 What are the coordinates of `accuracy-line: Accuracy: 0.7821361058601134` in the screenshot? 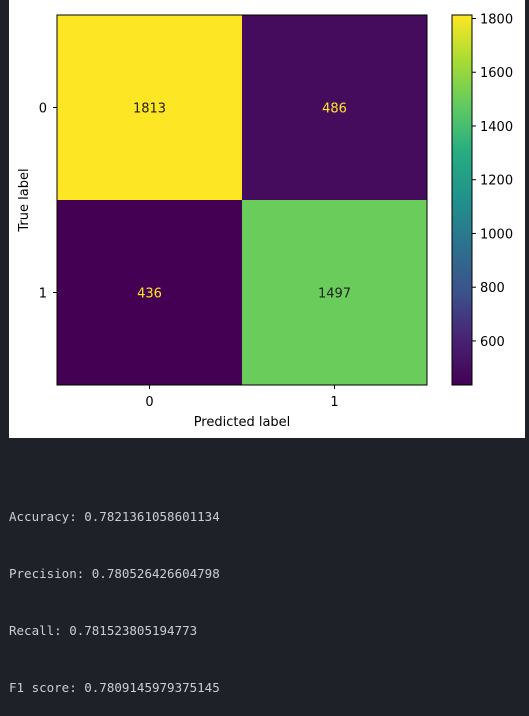 It's located at (114, 516).